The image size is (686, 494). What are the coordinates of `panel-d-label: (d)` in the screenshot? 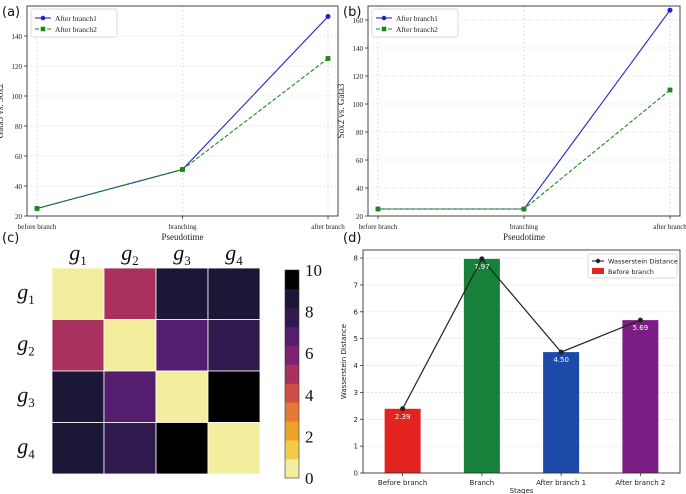 It's located at (352, 238).